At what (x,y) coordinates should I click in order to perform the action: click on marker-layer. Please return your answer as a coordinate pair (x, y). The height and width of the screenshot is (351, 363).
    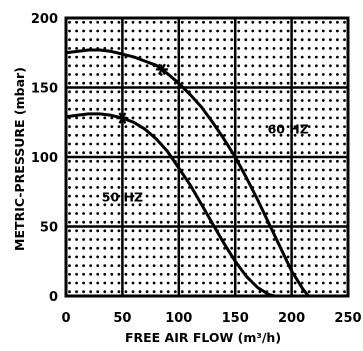
    Looking at the image, I should click on (142, 93).